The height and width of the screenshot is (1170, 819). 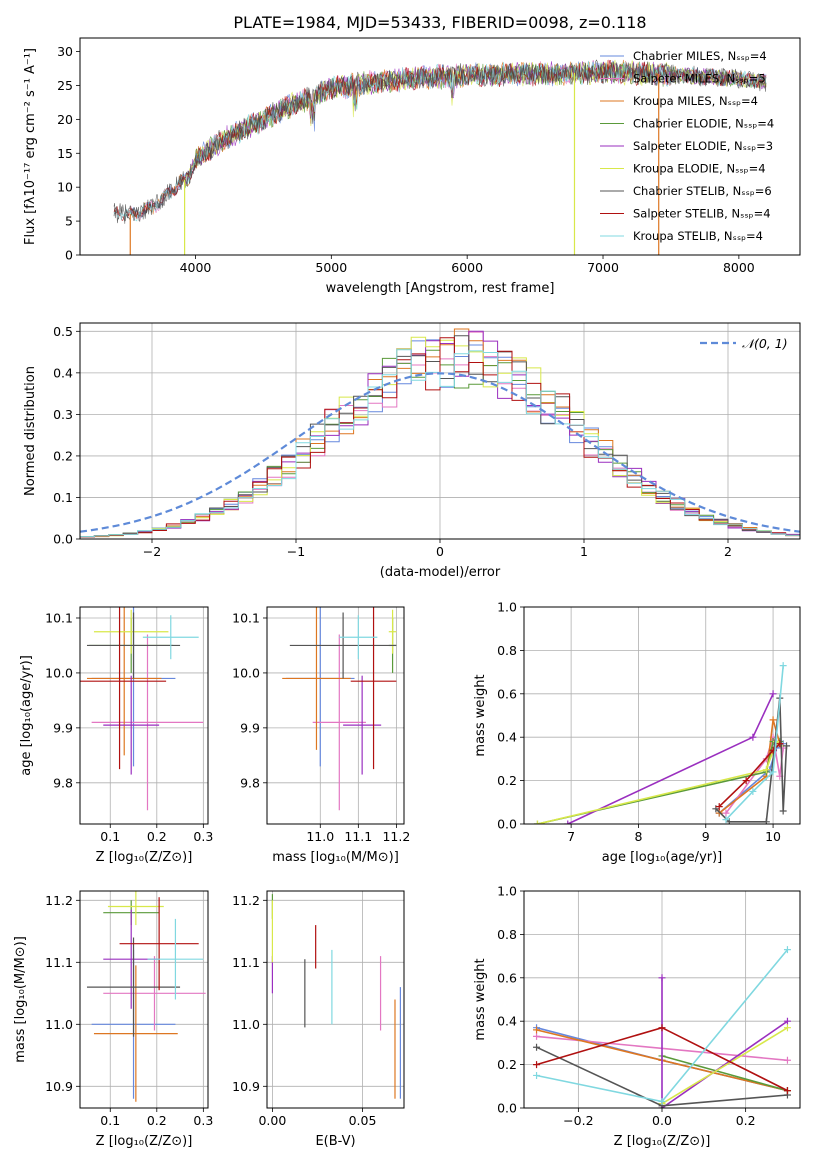 I want to click on legend-entry: Chabrier ELODIE, Nₛₛₚ=4, so click(x=703, y=124).